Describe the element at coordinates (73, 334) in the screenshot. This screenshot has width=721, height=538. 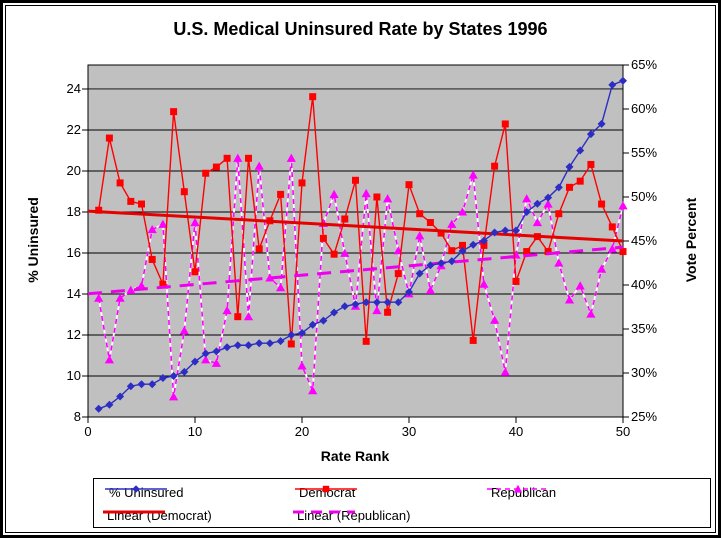
I see `left-axis-tick-label: 12` at that location.